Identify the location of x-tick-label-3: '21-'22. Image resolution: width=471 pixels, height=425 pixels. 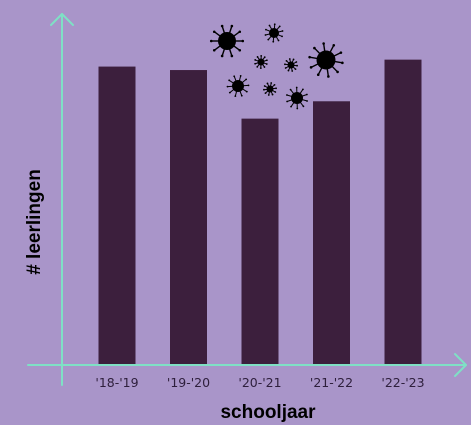
(331, 382).